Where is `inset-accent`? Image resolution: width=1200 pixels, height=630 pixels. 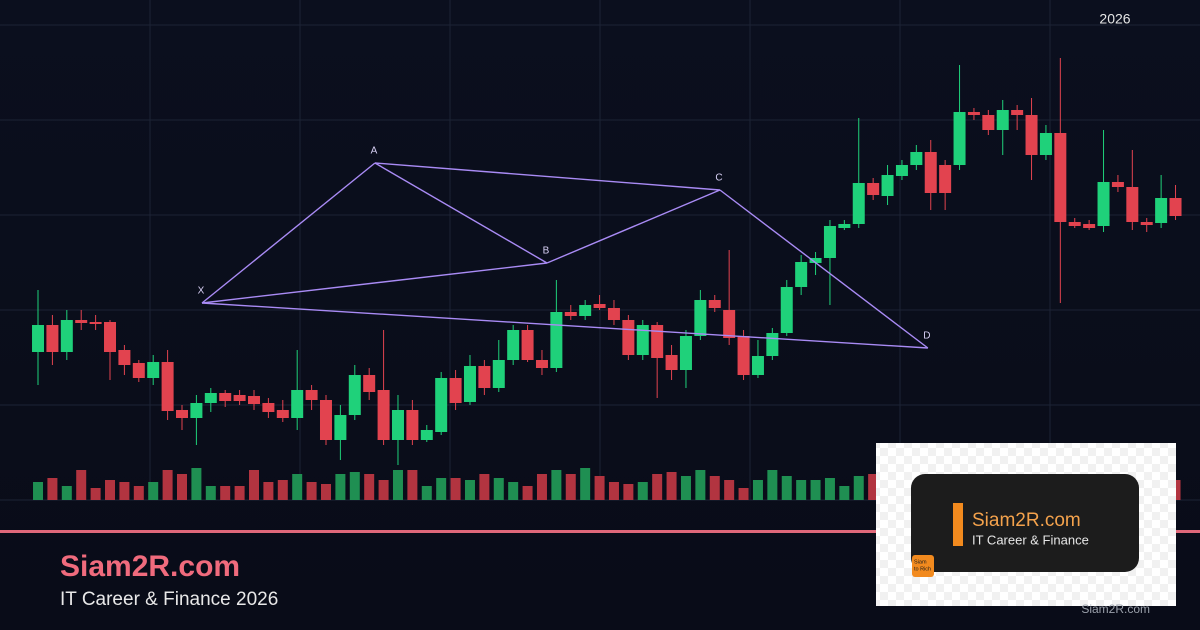 inset-accent is located at coordinates (958, 524).